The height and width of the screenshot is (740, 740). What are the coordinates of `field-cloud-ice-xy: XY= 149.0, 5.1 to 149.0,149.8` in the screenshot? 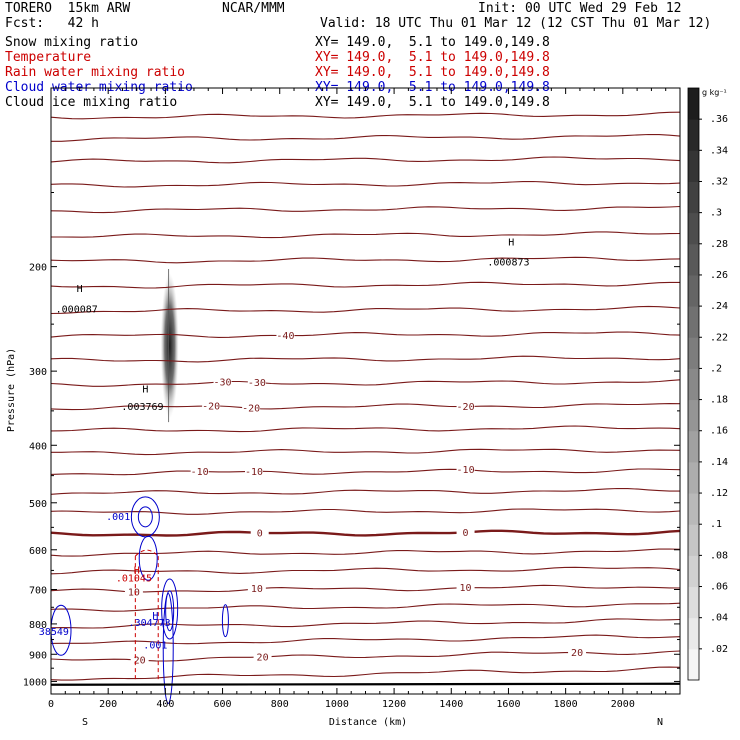 It's located at (432, 102).